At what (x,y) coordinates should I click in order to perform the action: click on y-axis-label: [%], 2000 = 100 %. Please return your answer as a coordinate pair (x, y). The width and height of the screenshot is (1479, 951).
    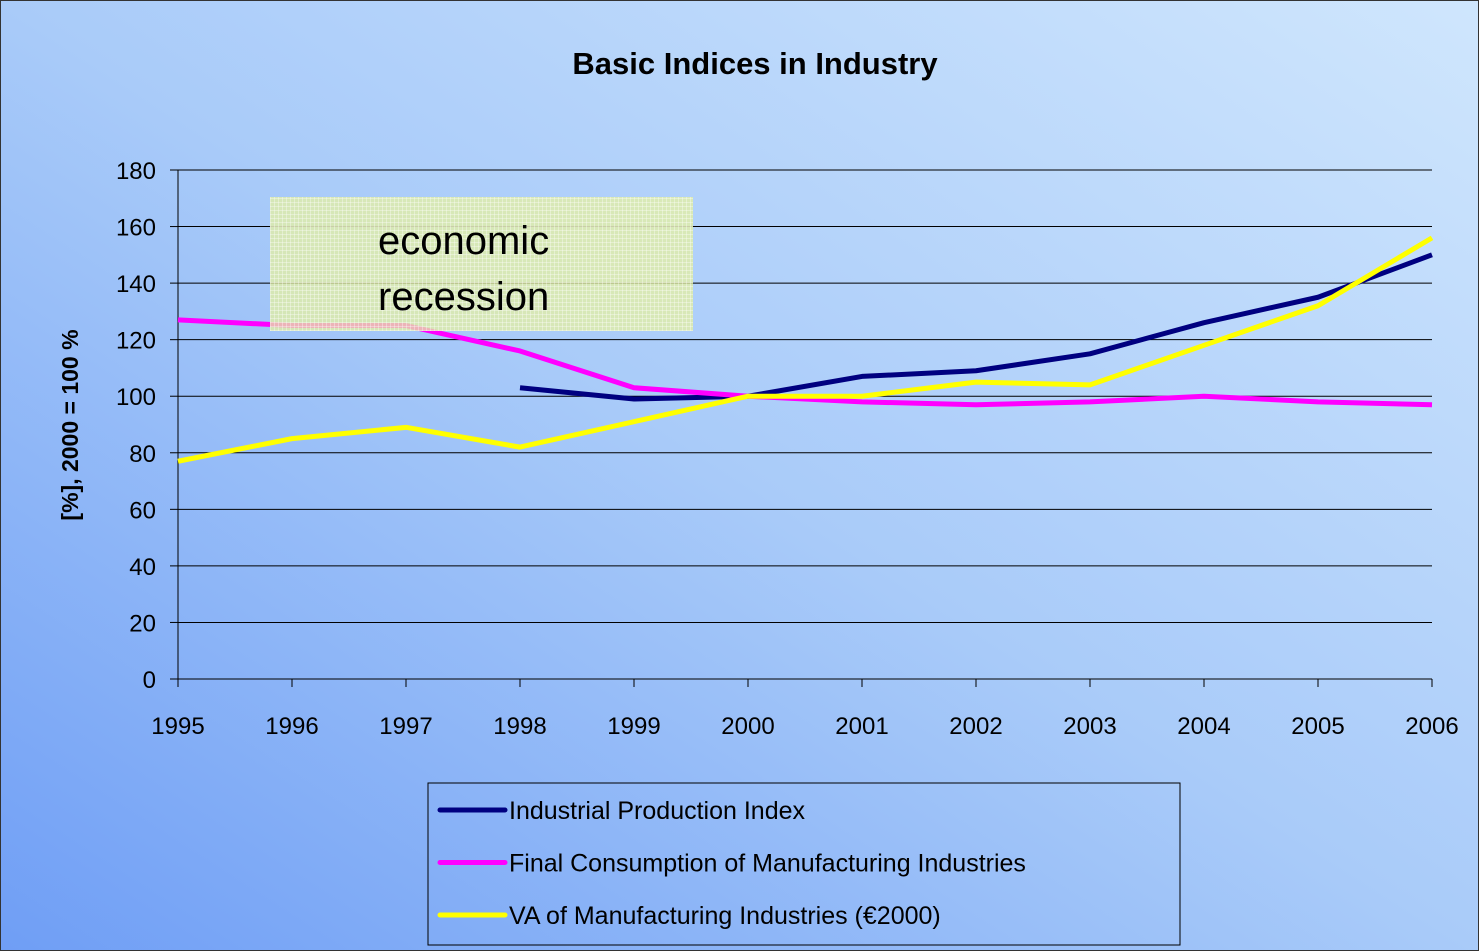
    Looking at the image, I should click on (70, 424).